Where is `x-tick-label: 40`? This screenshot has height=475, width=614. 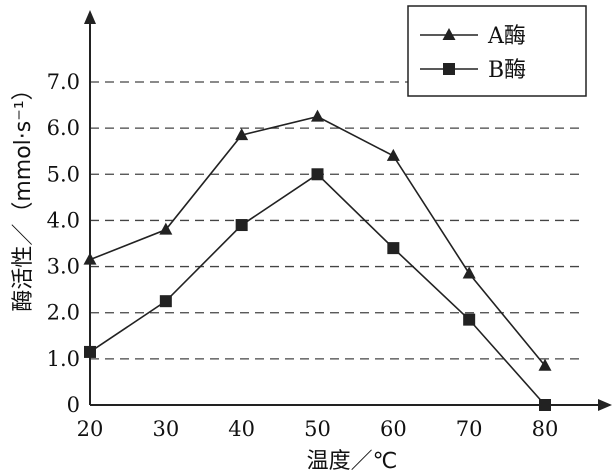 x-tick-label: 40 is located at coordinates (241, 429).